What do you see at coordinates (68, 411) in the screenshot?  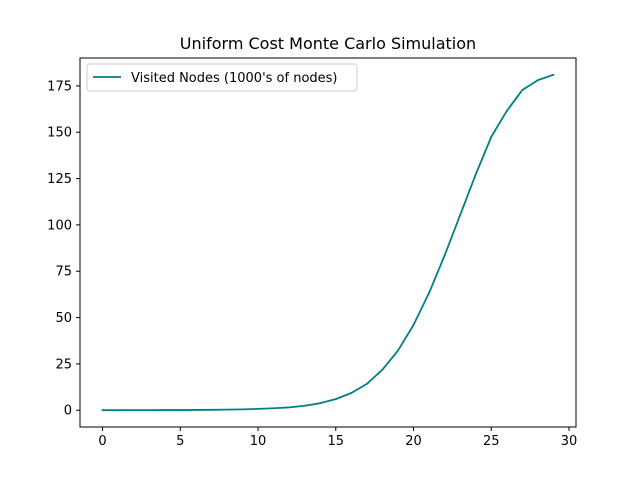 I see `y-tick-label: 0` at bounding box center [68, 411].